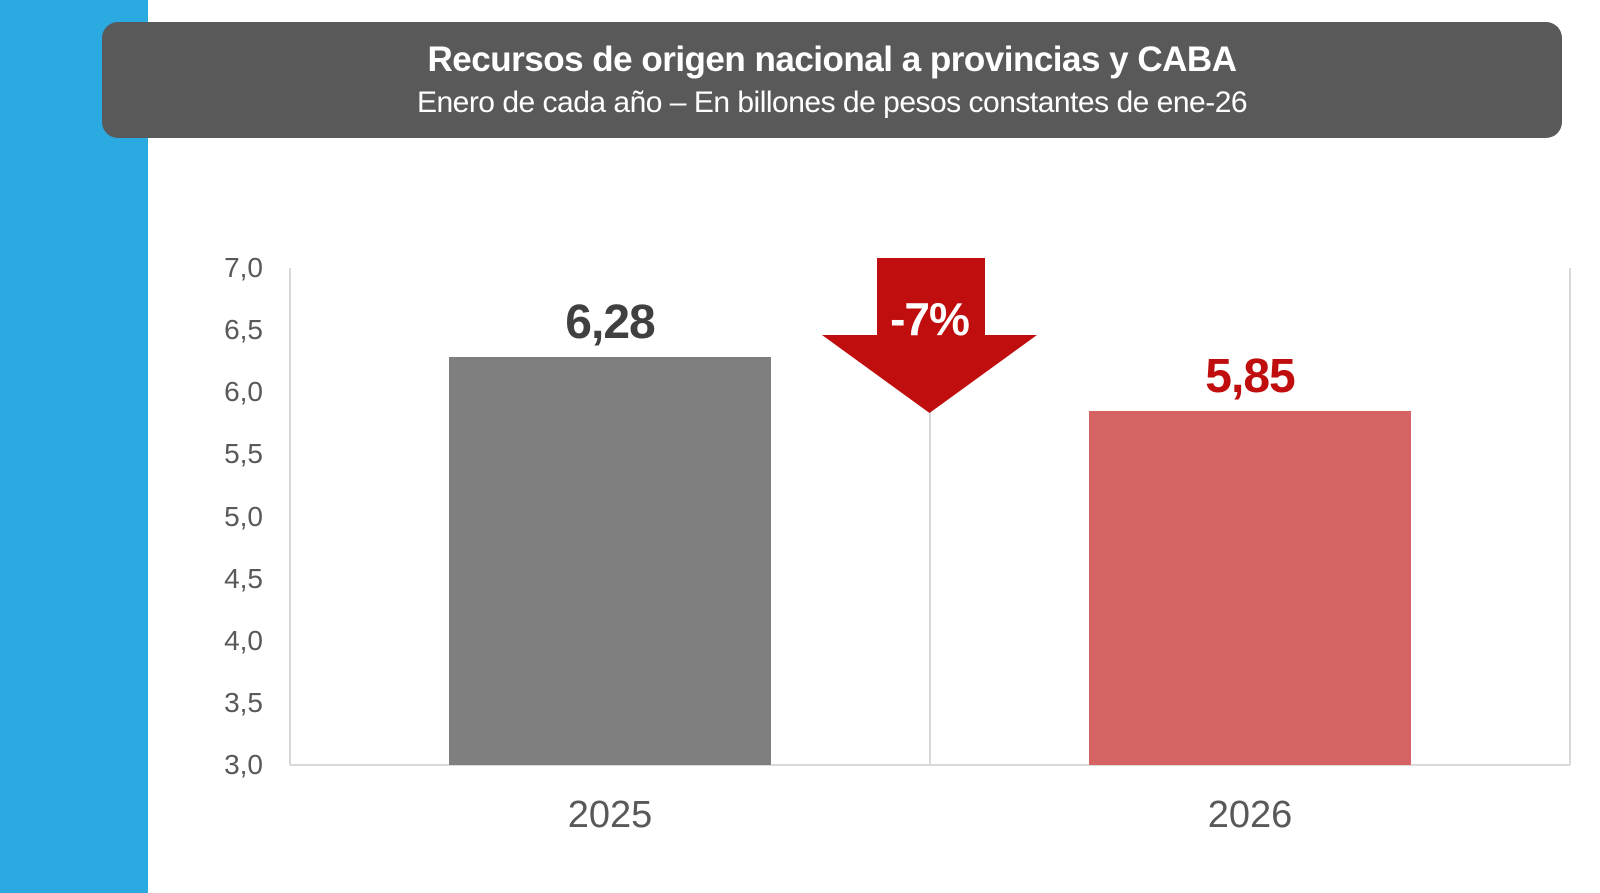  Describe the element at coordinates (243, 267) in the screenshot. I see `y-tick-label: 7,0` at that location.